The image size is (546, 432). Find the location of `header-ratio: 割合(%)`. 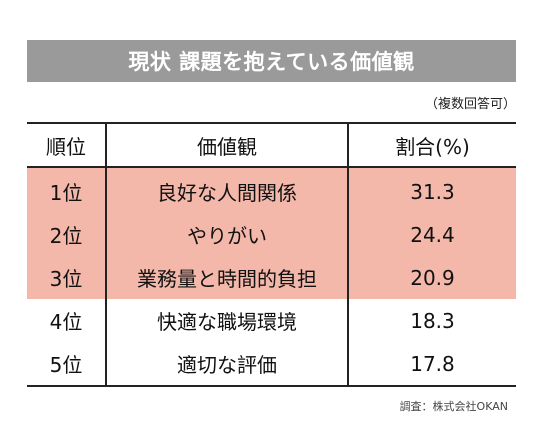

header-ratio: 割合(%) is located at coordinates (431, 145).